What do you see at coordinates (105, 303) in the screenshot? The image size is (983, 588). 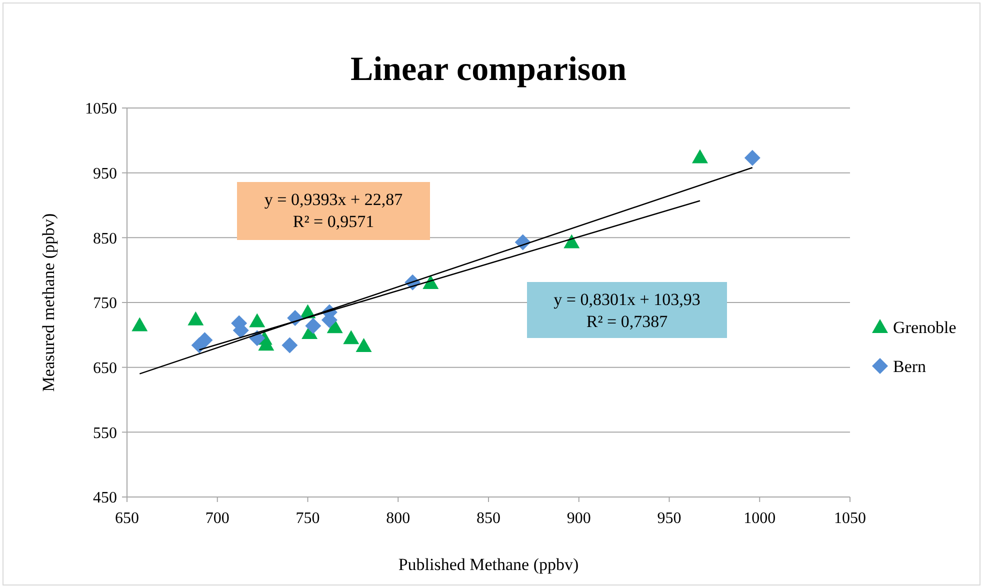 I see `y-tick-label: 750` at bounding box center [105, 303].